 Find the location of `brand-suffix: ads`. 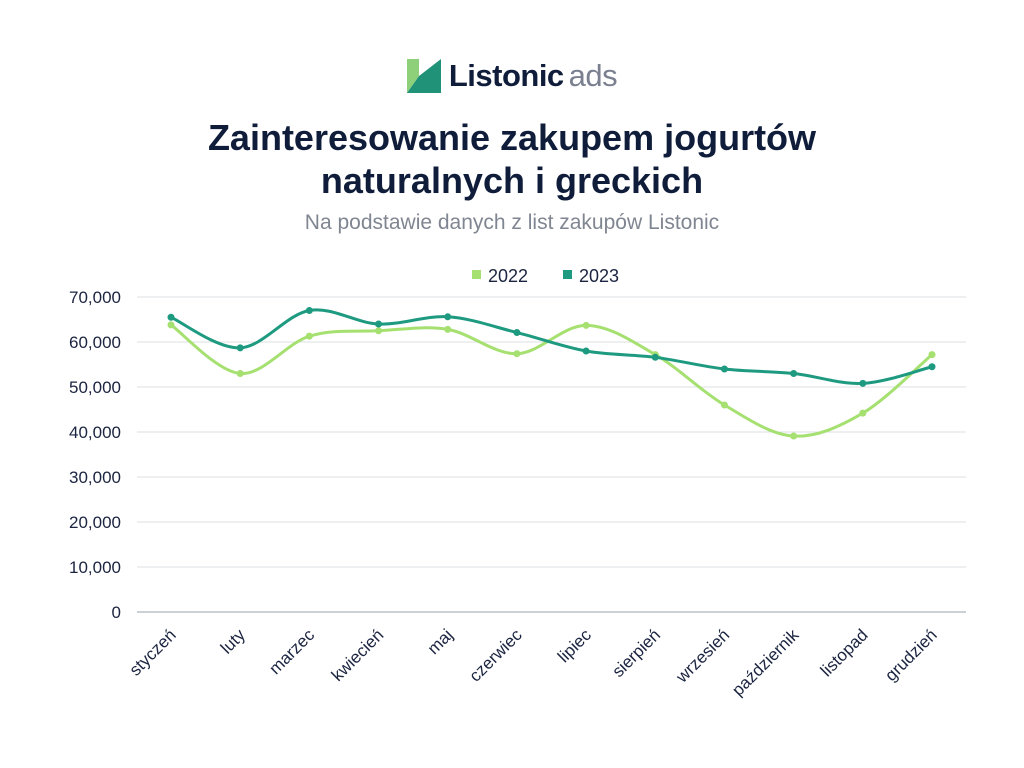

brand-suffix: ads is located at coordinates (593, 75).